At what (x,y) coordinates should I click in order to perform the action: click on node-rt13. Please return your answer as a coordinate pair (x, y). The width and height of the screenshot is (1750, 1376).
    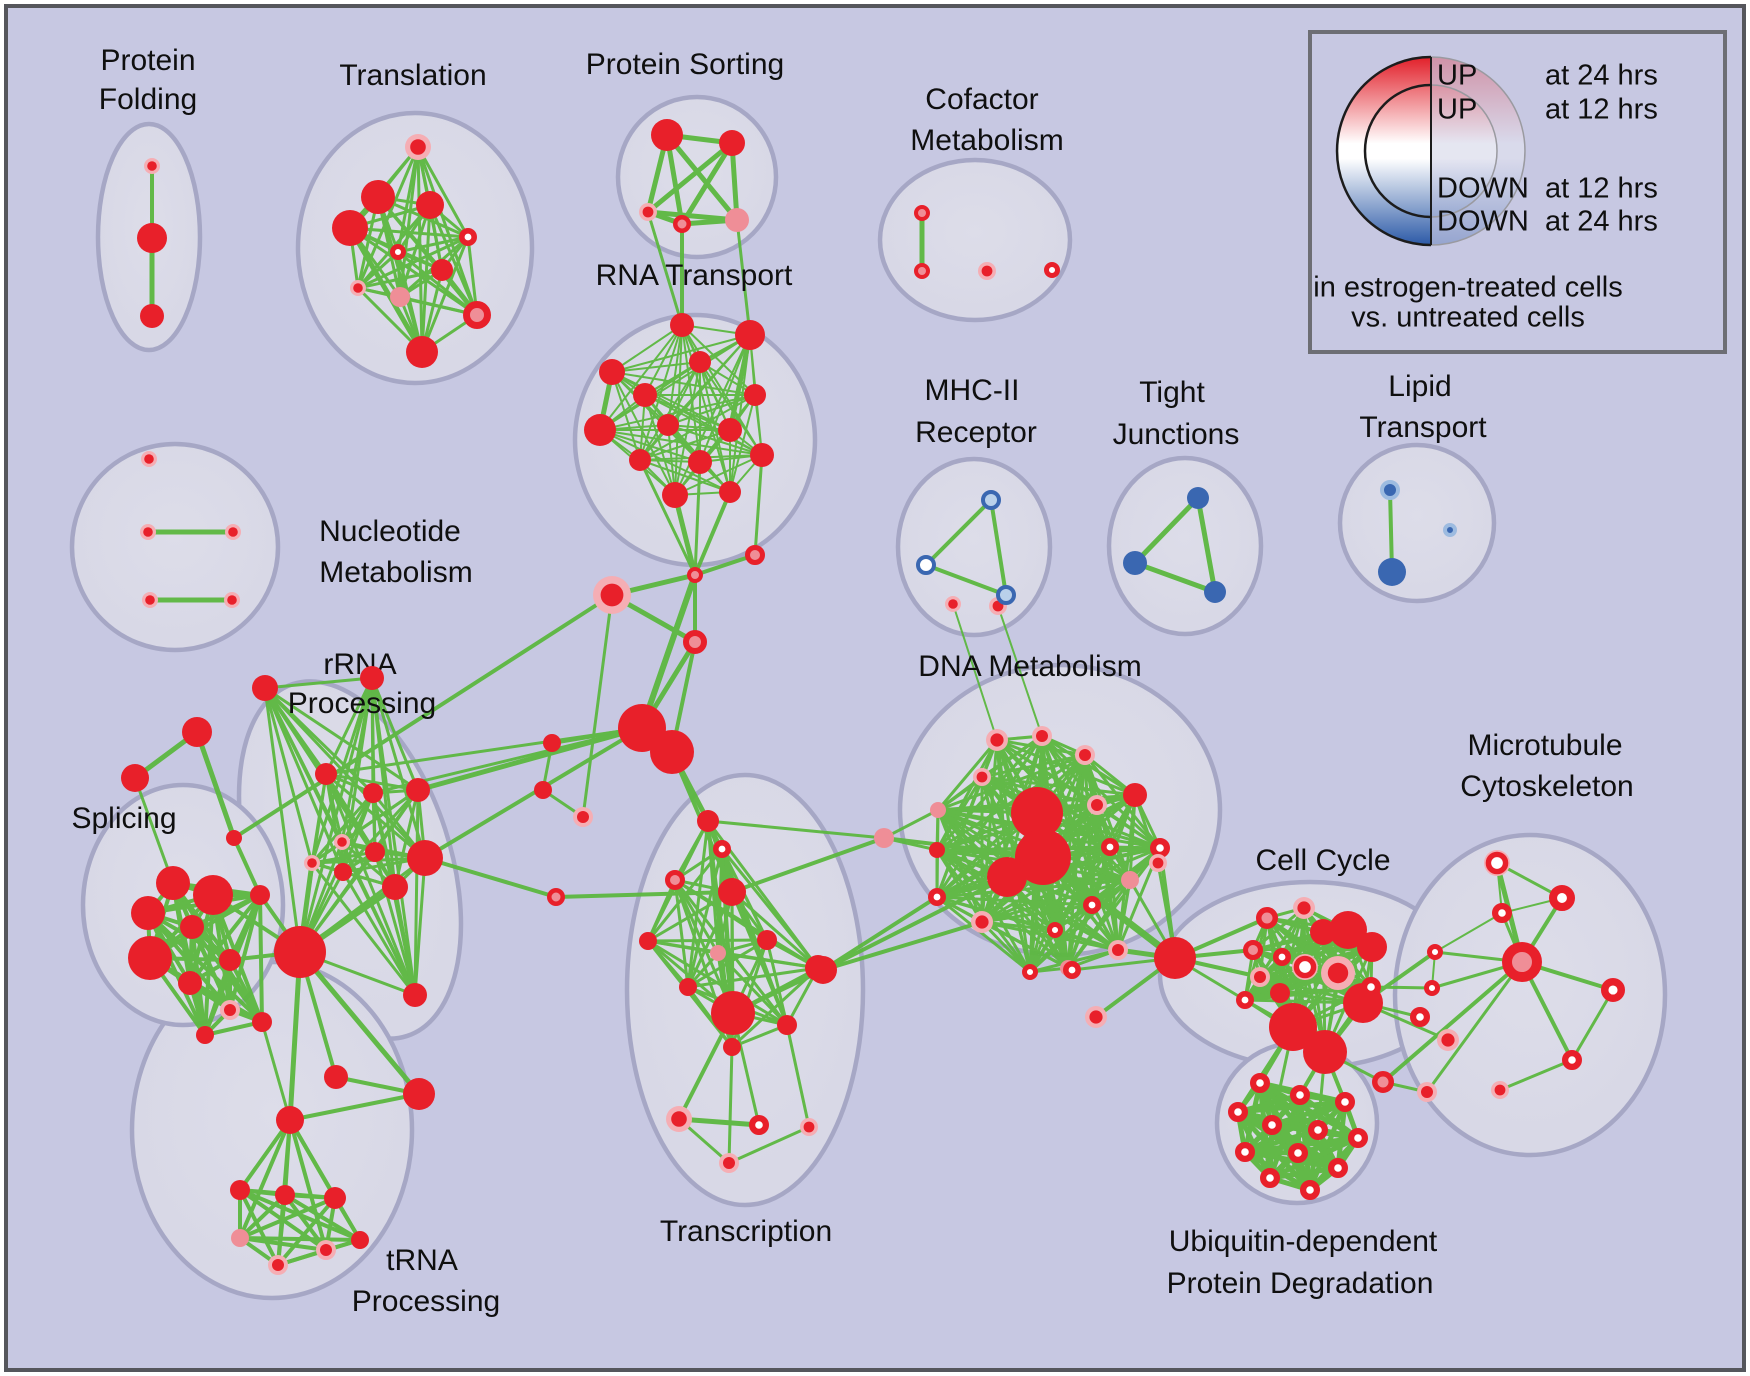
    Looking at the image, I should click on (730, 492).